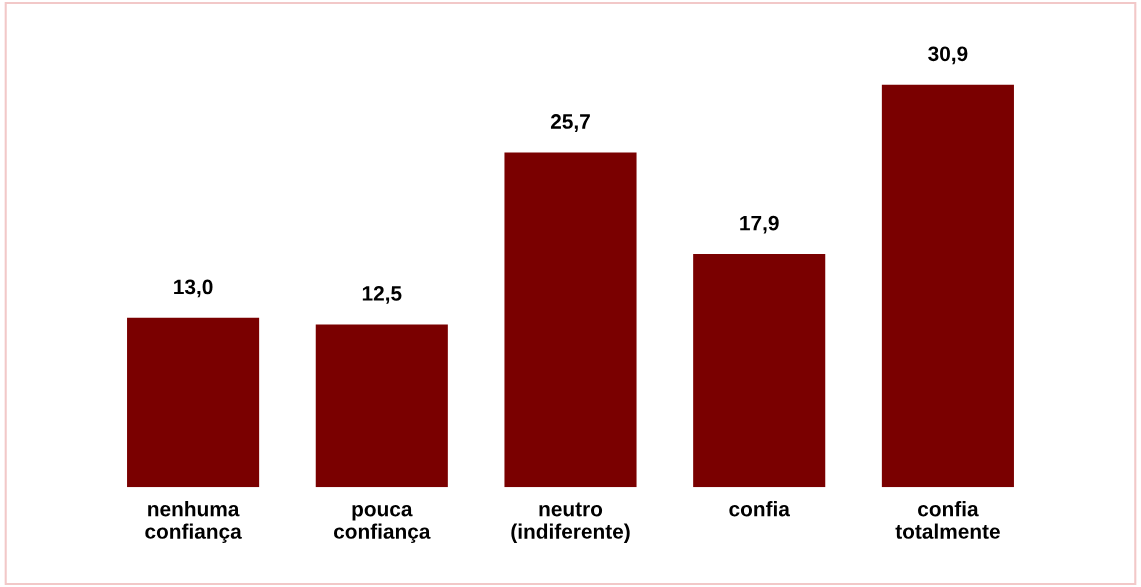 This screenshot has height=587, width=1141. What do you see at coordinates (948, 55) in the screenshot?
I see `data-label: 30,9` at bounding box center [948, 55].